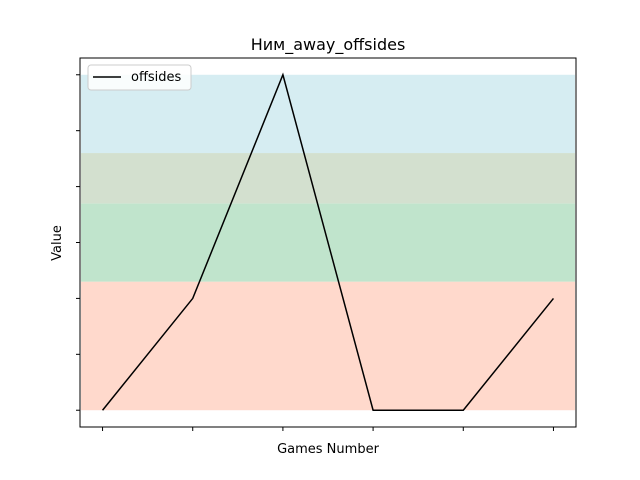 The image size is (640, 480). What do you see at coordinates (78, 242) in the screenshot?
I see `y-axis-ticks` at bounding box center [78, 242].